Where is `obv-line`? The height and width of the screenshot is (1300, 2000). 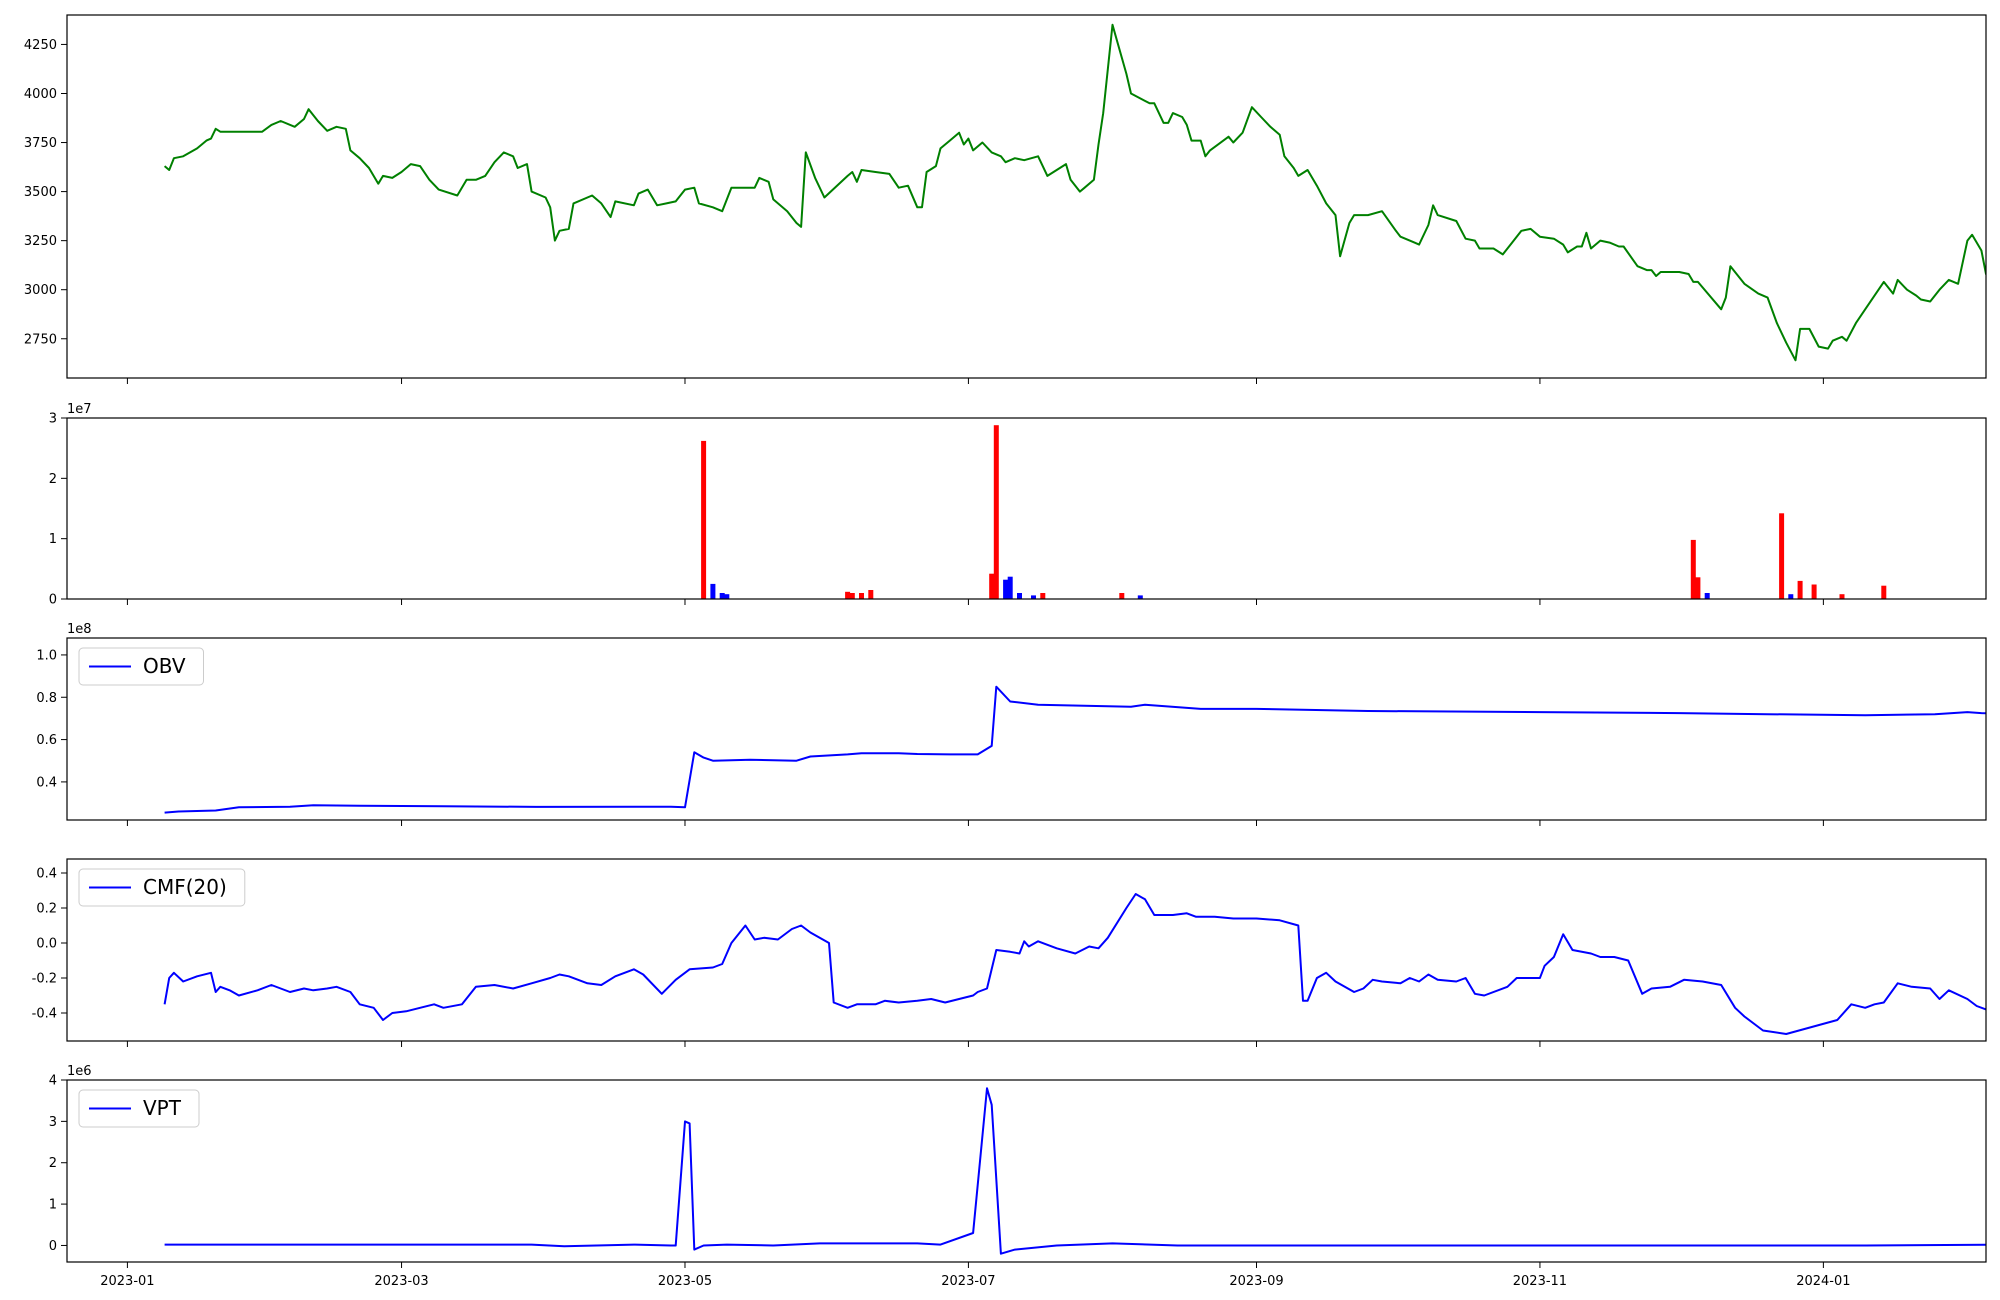 obv-line is located at coordinates (1075, 749).